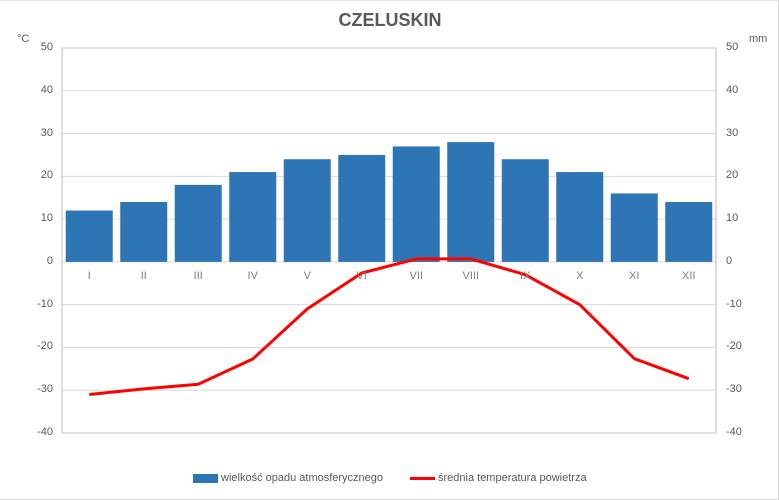 The width and height of the screenshot is (780, 500). What do you see at coordinates (732, 218) in the screenshot?
I see `right-y-tick: 10` at bounding box center [732, 218].